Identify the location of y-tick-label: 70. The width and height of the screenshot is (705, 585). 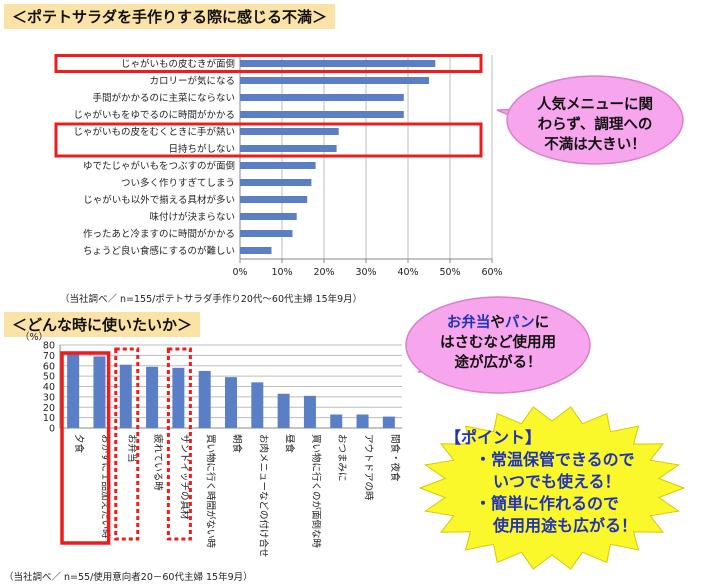
(49, 356).